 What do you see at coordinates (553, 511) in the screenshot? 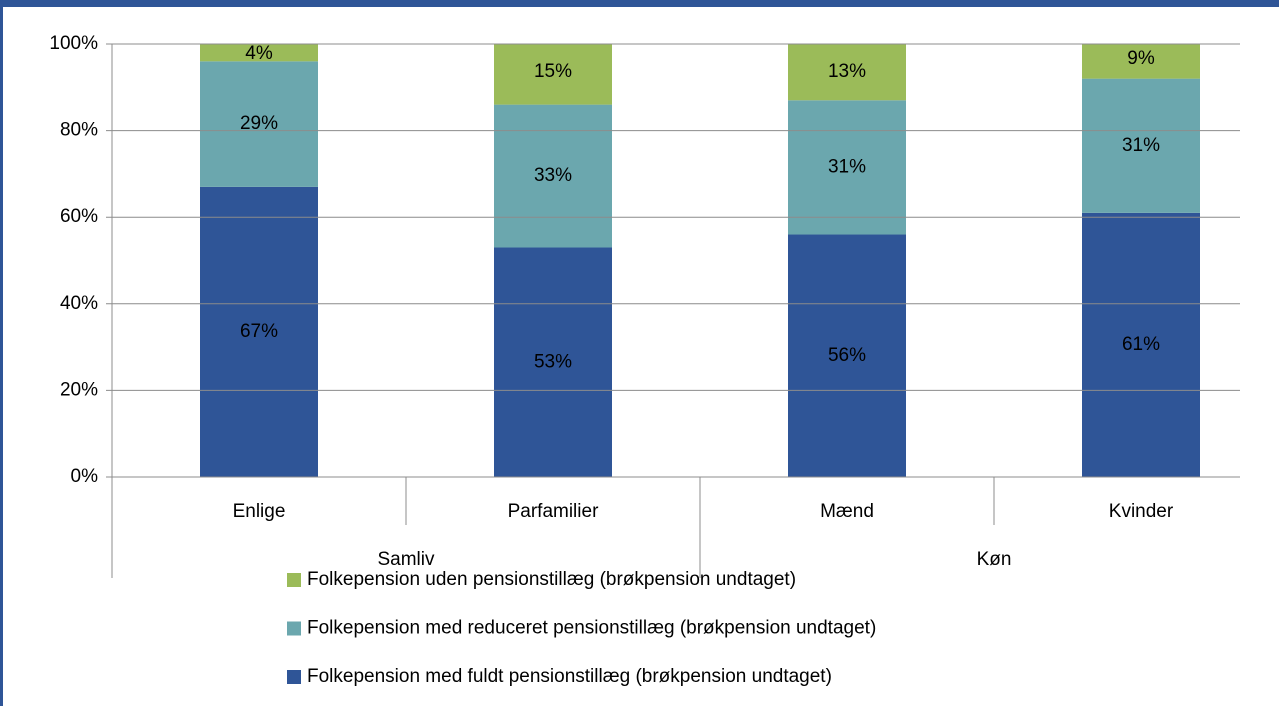
I see `x-tick-label: Parfamilier` at bounding box center [553, 511].